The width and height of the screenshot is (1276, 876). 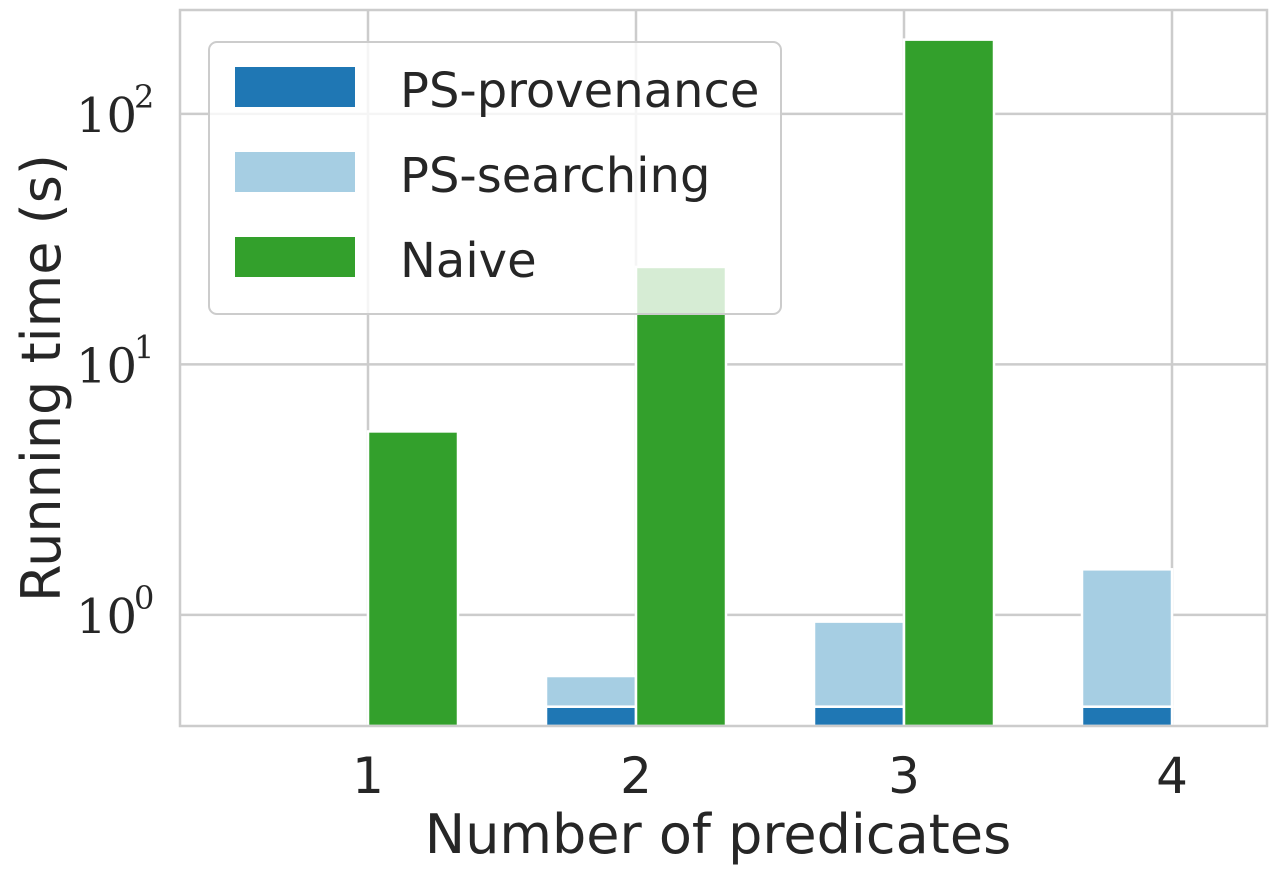 I want to click on y-tick-exponent: 0, so click(x=144, y=598).